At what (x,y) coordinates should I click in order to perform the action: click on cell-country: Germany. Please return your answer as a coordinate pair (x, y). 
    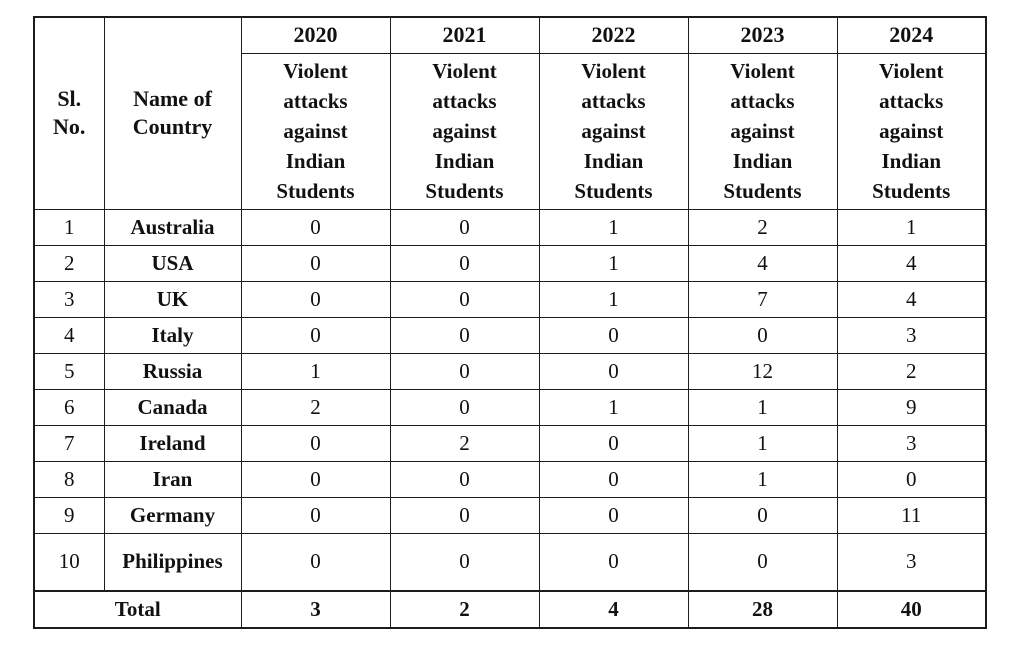
    Looking at the image, I should click on (172, 515).